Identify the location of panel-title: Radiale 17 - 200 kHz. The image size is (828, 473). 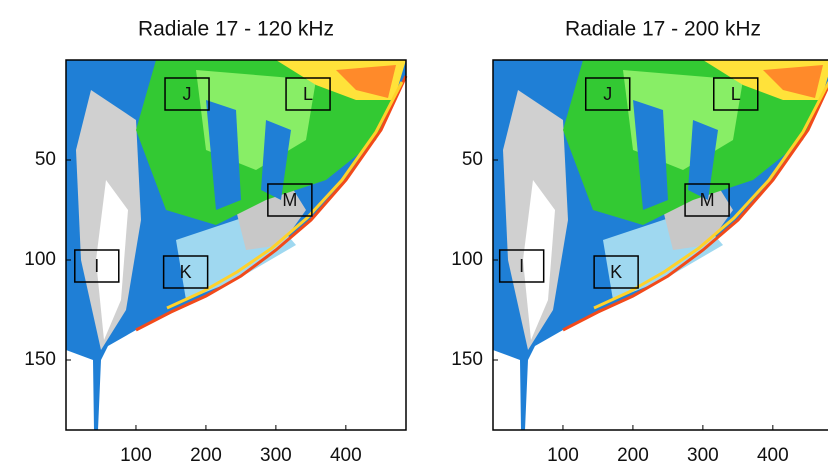
(663, 29).